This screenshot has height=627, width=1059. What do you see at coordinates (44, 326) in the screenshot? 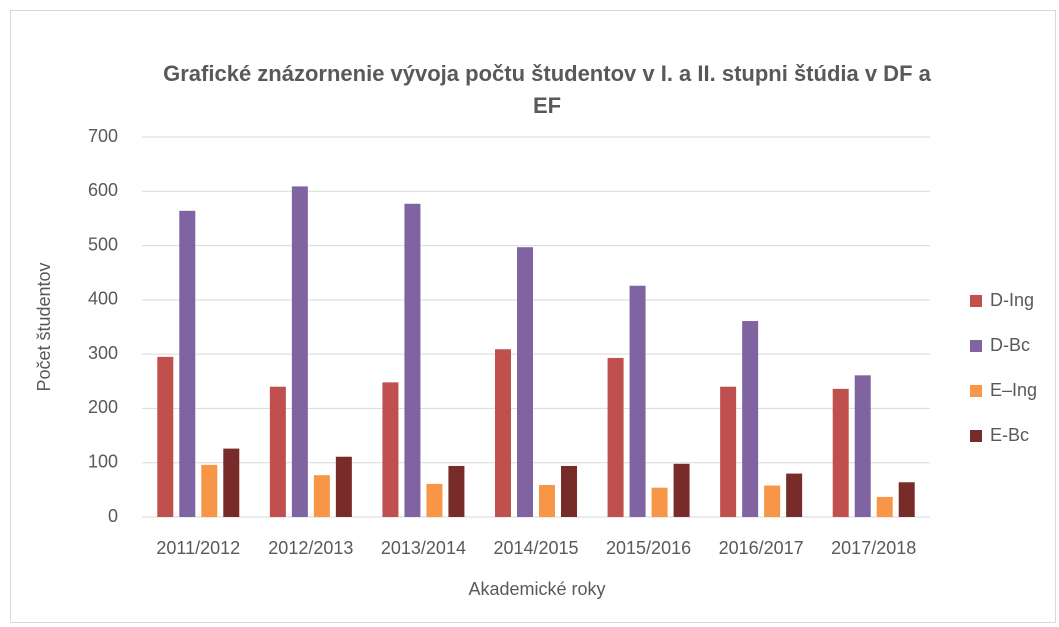
I see `y-axis-title: Počet študentov` at bounding box center [44, 326].